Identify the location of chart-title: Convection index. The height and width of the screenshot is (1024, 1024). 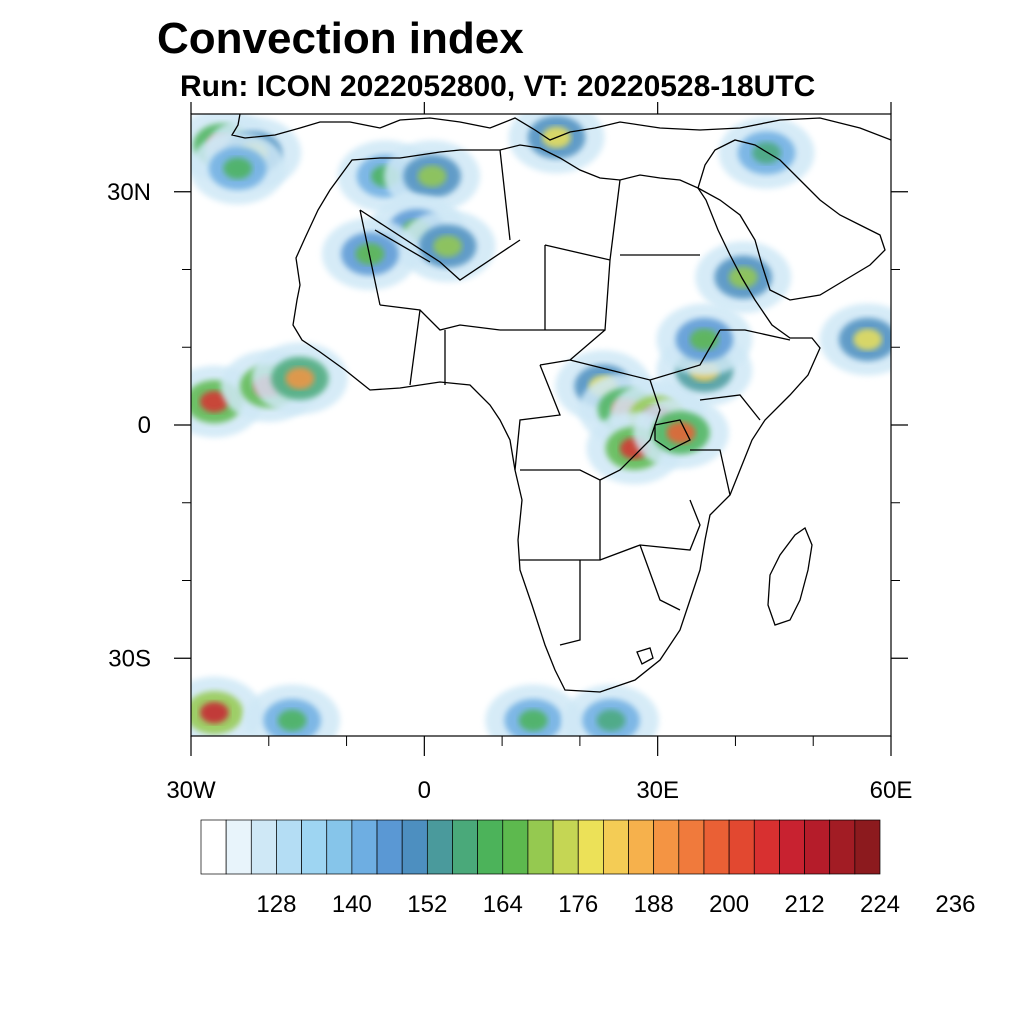
(340, 38).